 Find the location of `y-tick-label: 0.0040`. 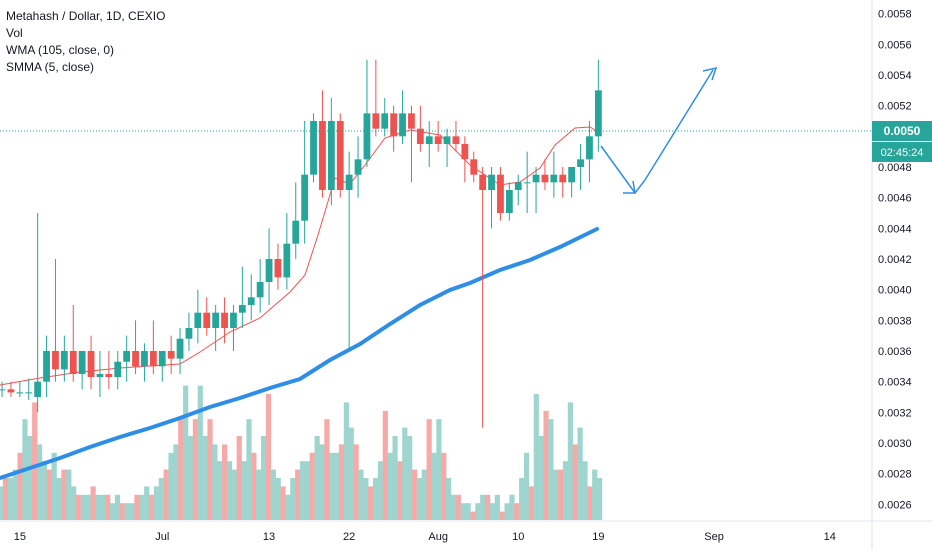

y-tick-label: 0.0040 is located at coordinates (895, 291).